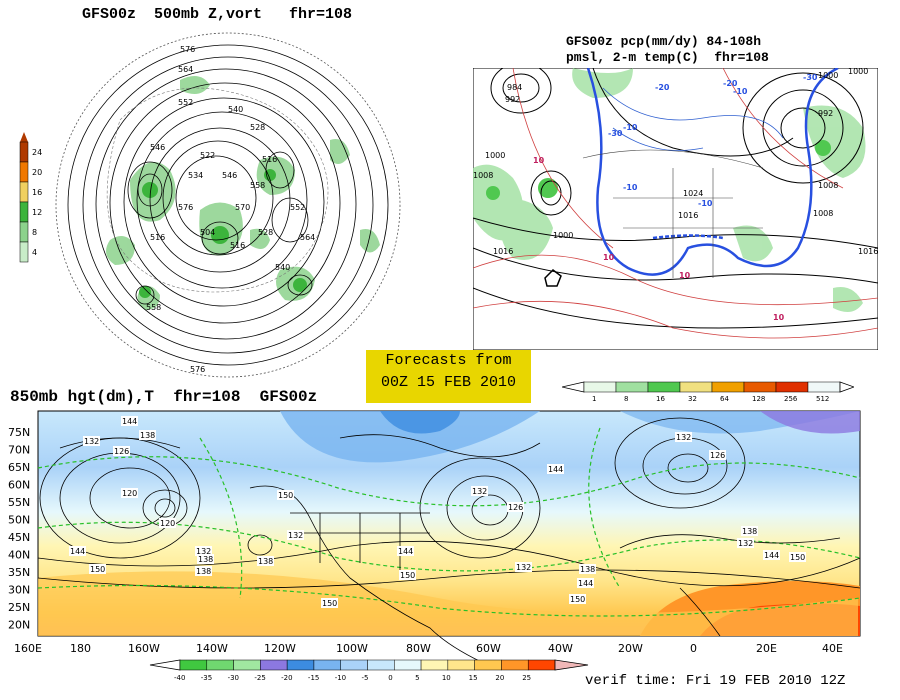  Describe the element at coordinates (185, 69) in the screenshot. I see `contour-label: 564` at that location.